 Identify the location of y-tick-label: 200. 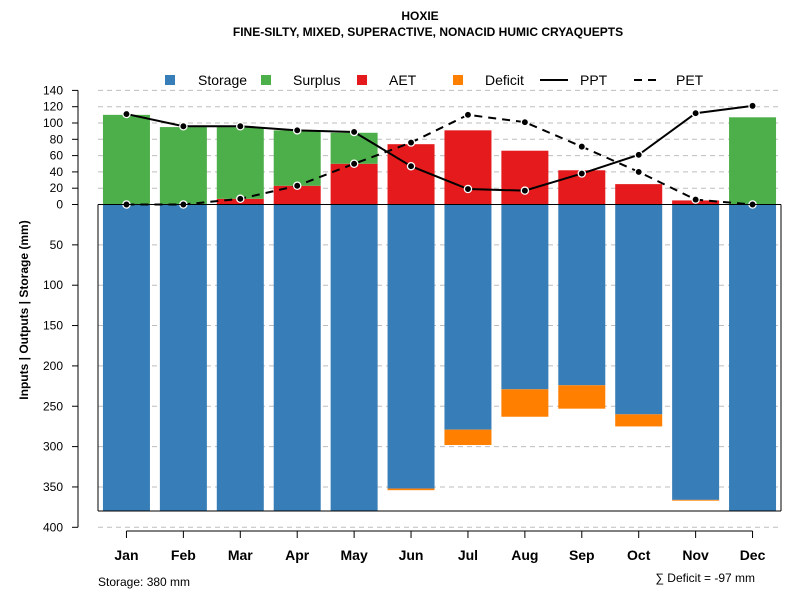
(53, 366).